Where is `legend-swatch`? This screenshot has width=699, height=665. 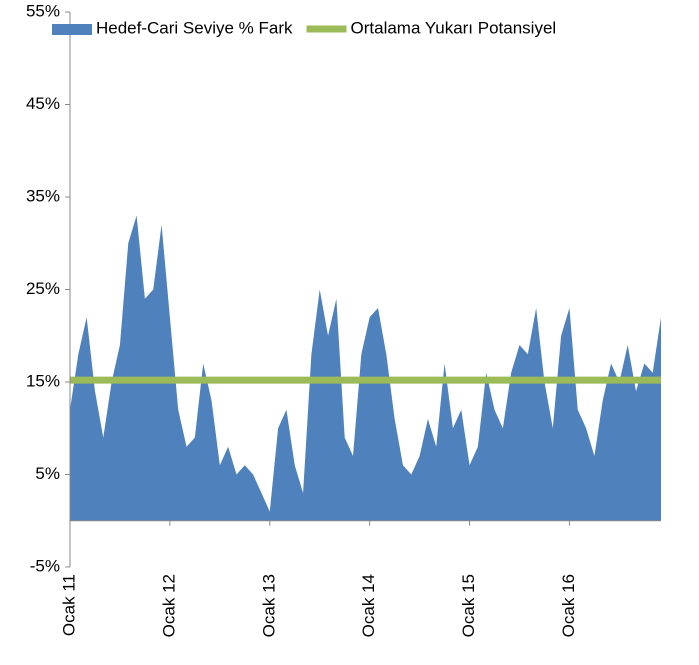
legend-swatch is located at coordinates (72, 29).